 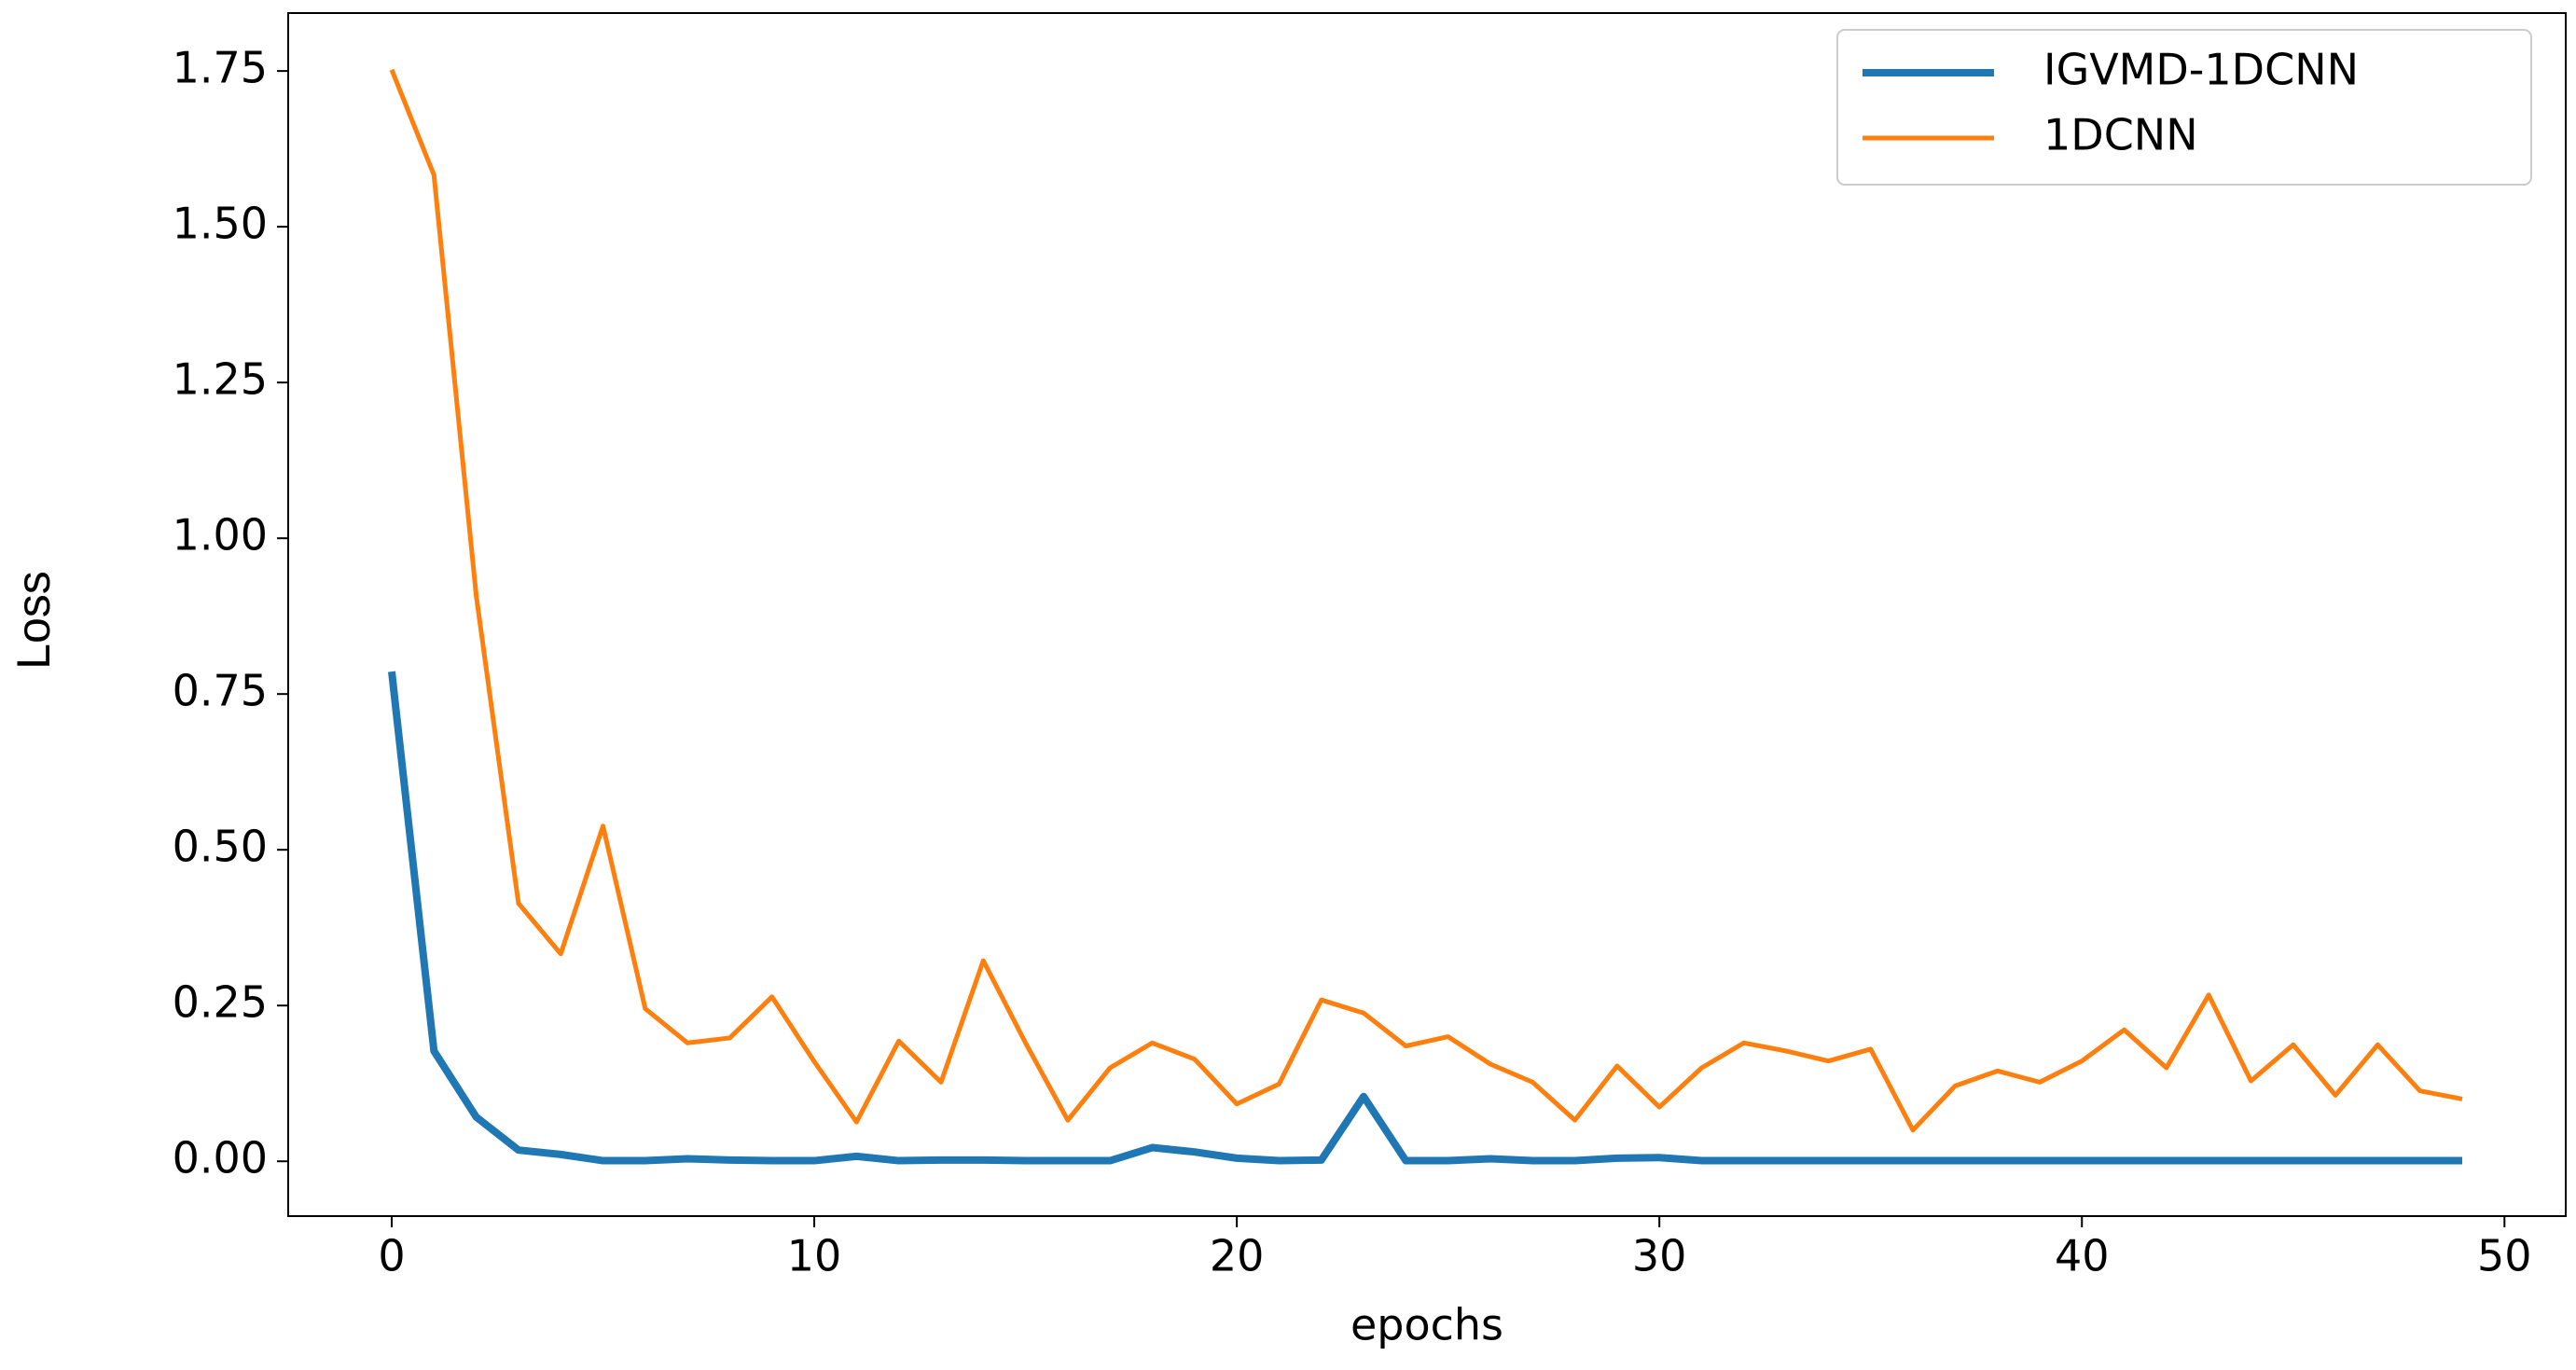 What do you see at coordinates (220, 1003) in the screenshot?
I see `y-tick-label: 0.25` at bounding box center [220, 1003].